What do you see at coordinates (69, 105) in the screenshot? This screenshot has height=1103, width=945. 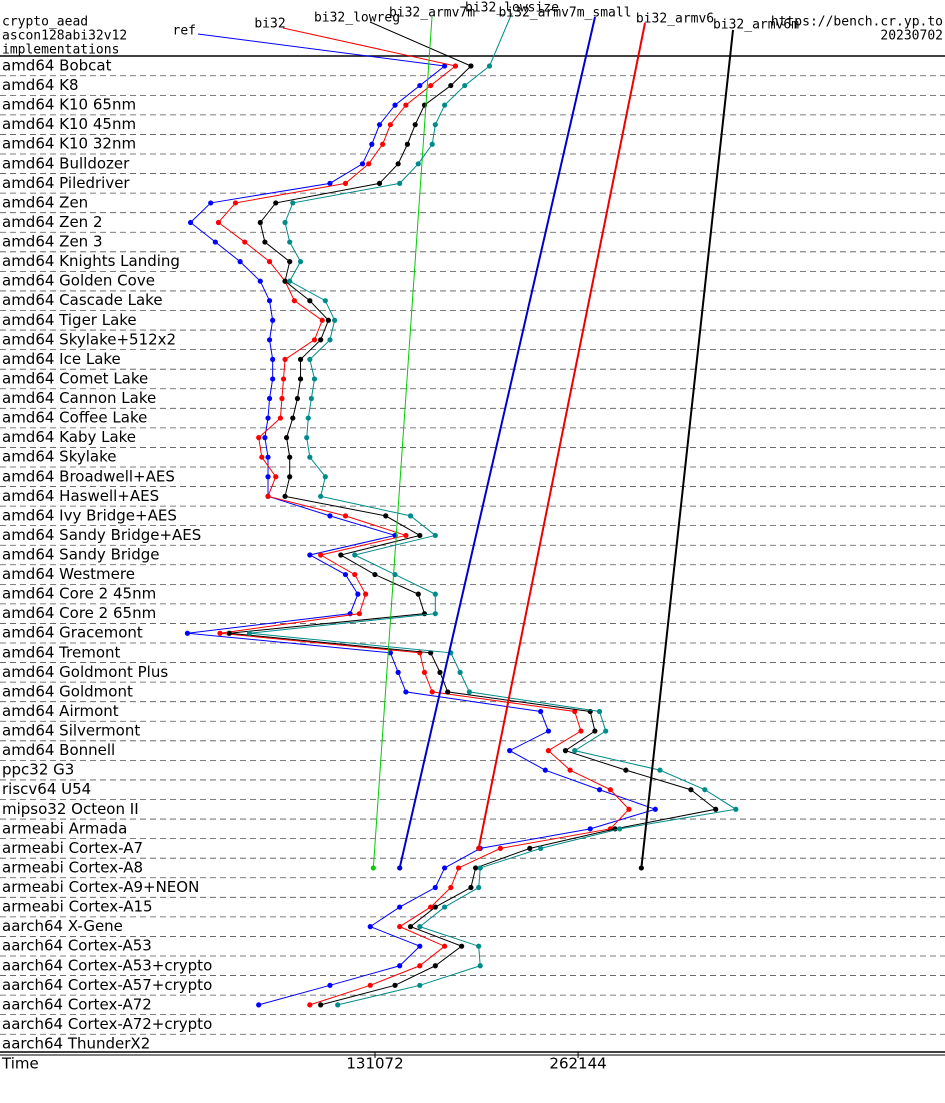 I see `row-label: amd64 K10 65nm` at bounding box center [69, 105].